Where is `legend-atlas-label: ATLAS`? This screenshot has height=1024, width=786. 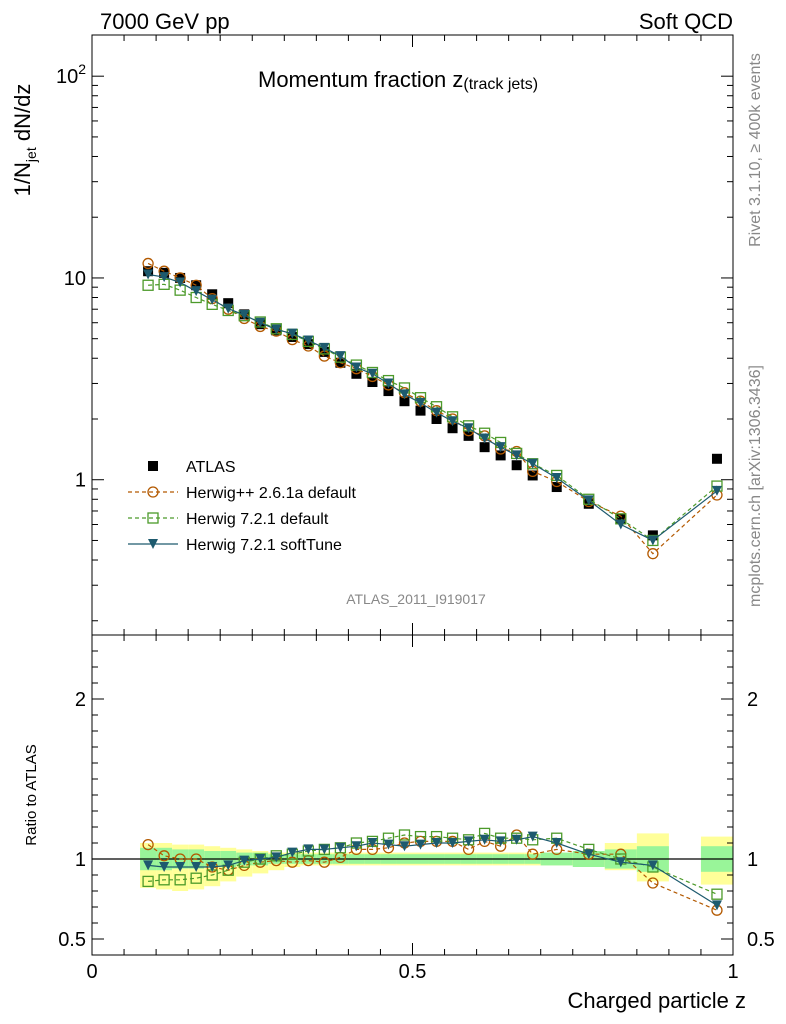 legend-atlas-label: ATLAS is located at coordinates (211, 467).